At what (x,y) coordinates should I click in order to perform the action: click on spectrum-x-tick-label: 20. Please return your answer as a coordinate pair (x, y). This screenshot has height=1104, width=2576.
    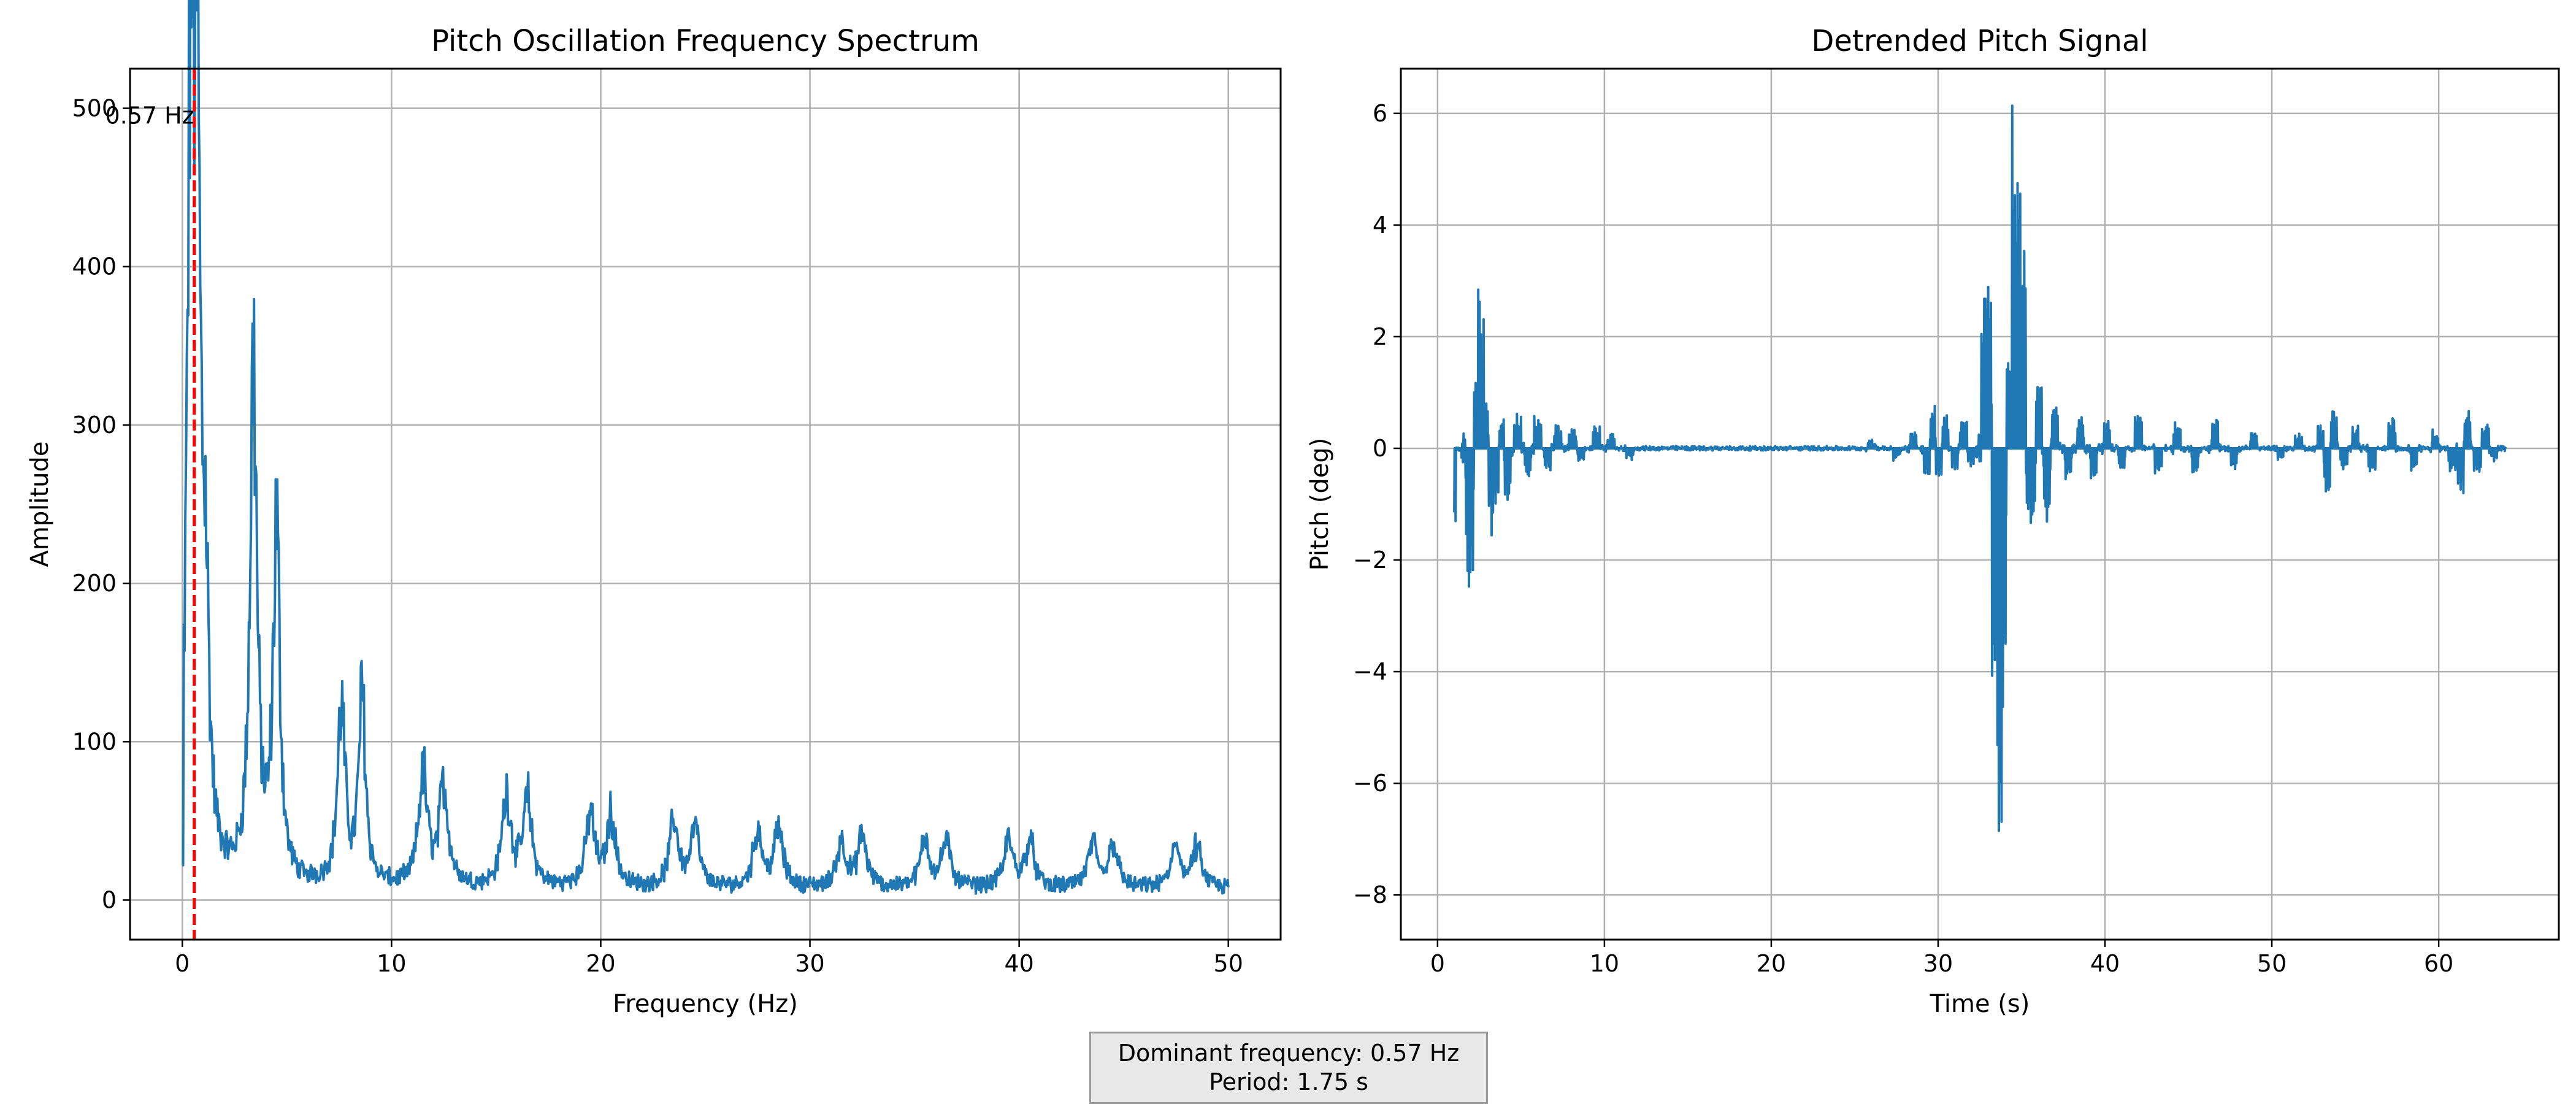
    Looking at the image, I should click on (600, 963).